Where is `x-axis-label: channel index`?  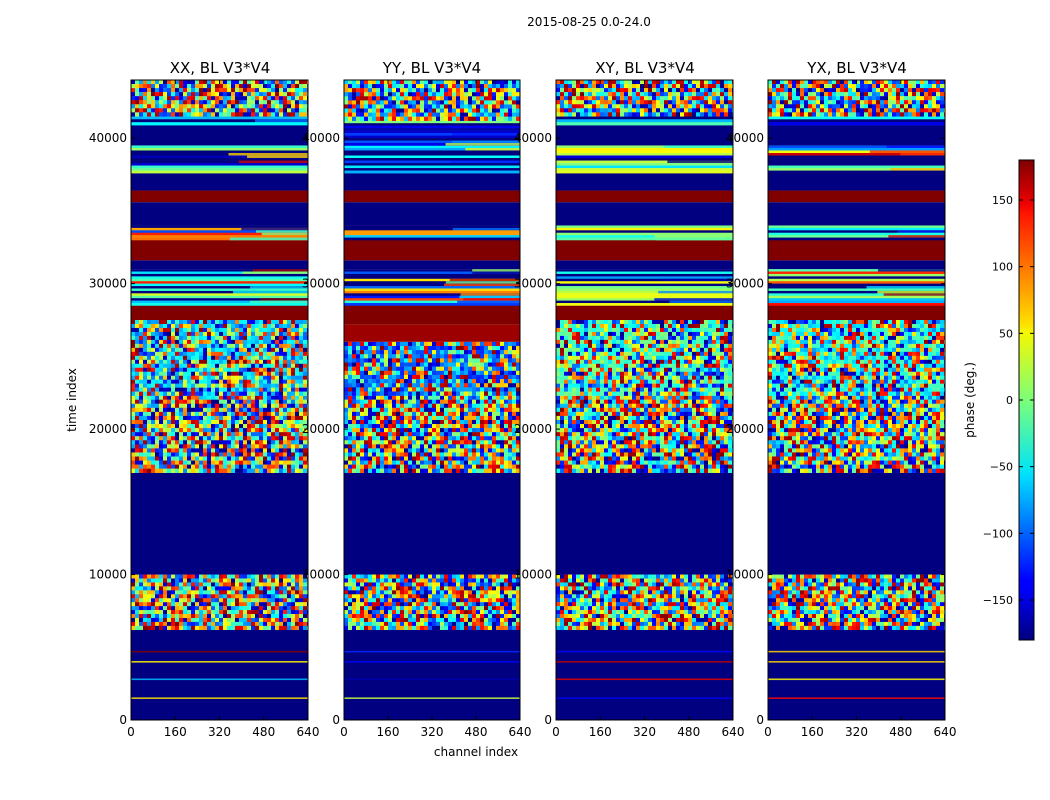
x-axis-label: channel index is located at coordinates (476, 752).